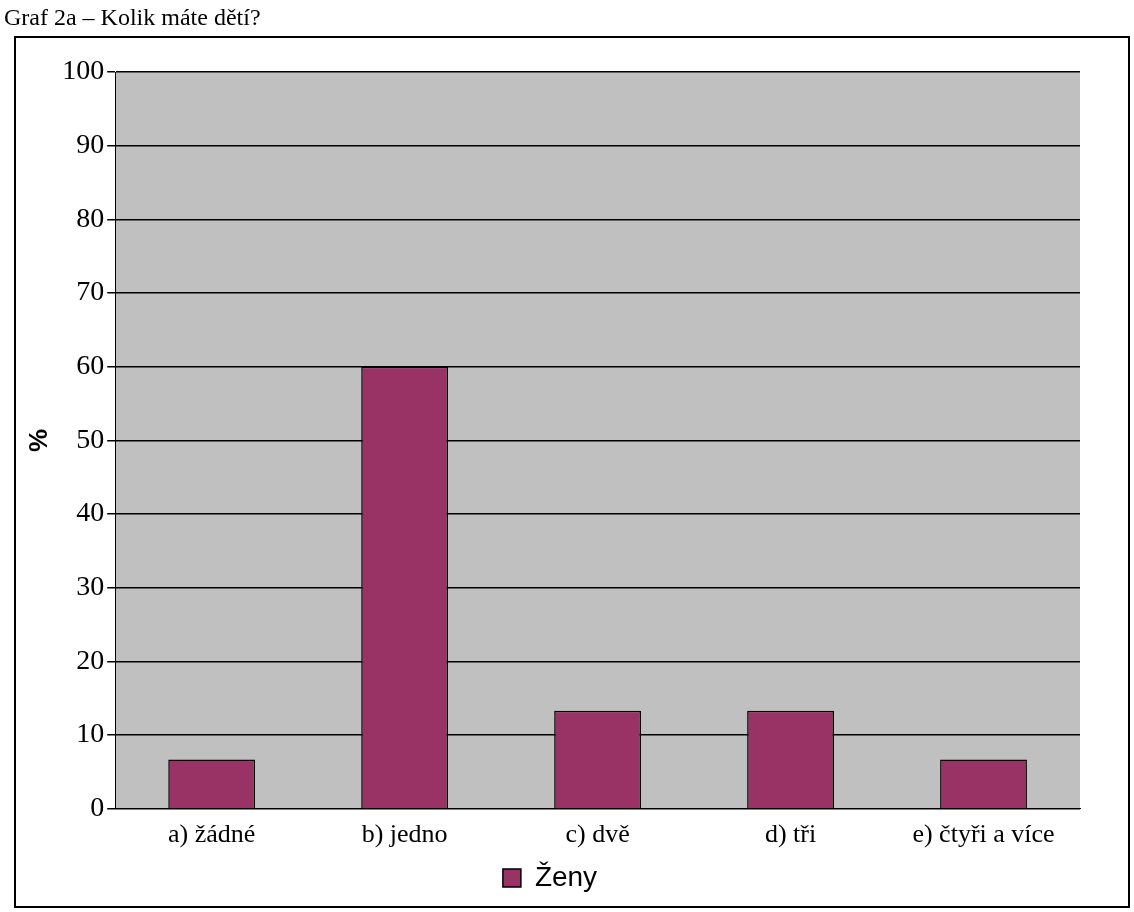  I want to click on x-tick-label: b) jedno, so click(404, 834).